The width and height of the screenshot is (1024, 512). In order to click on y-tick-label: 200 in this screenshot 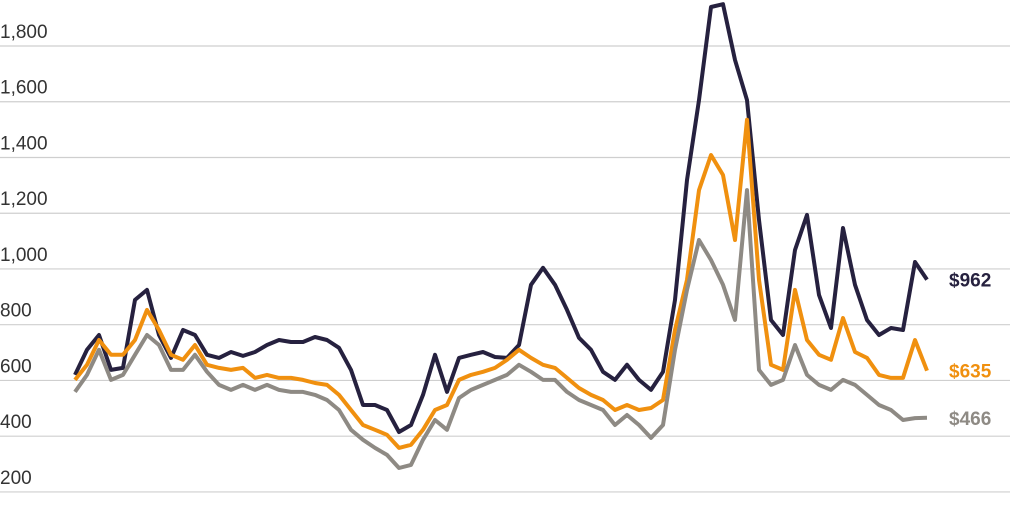, I will do `click(16, 478)`.